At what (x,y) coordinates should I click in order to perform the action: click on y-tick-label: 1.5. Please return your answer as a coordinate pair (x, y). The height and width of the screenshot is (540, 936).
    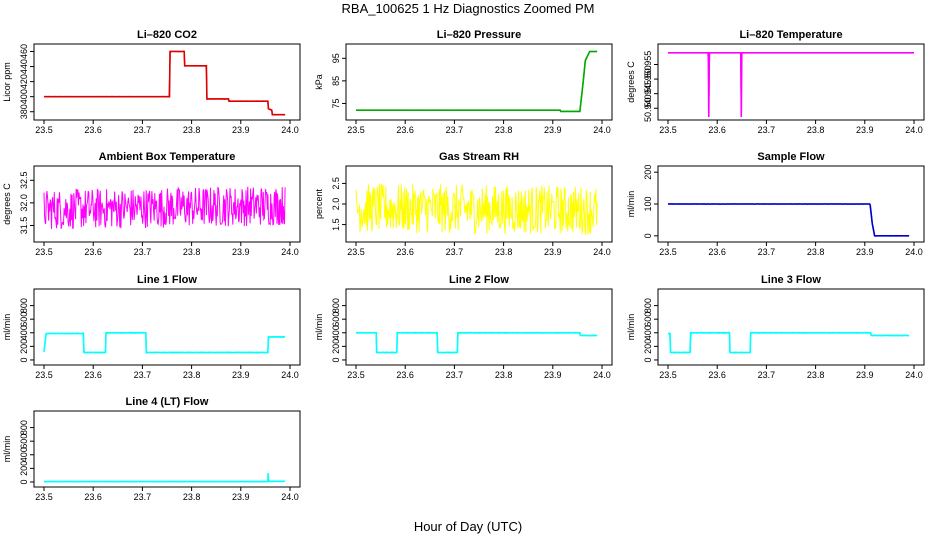
    Looking at the image, I should click on (336, 224).